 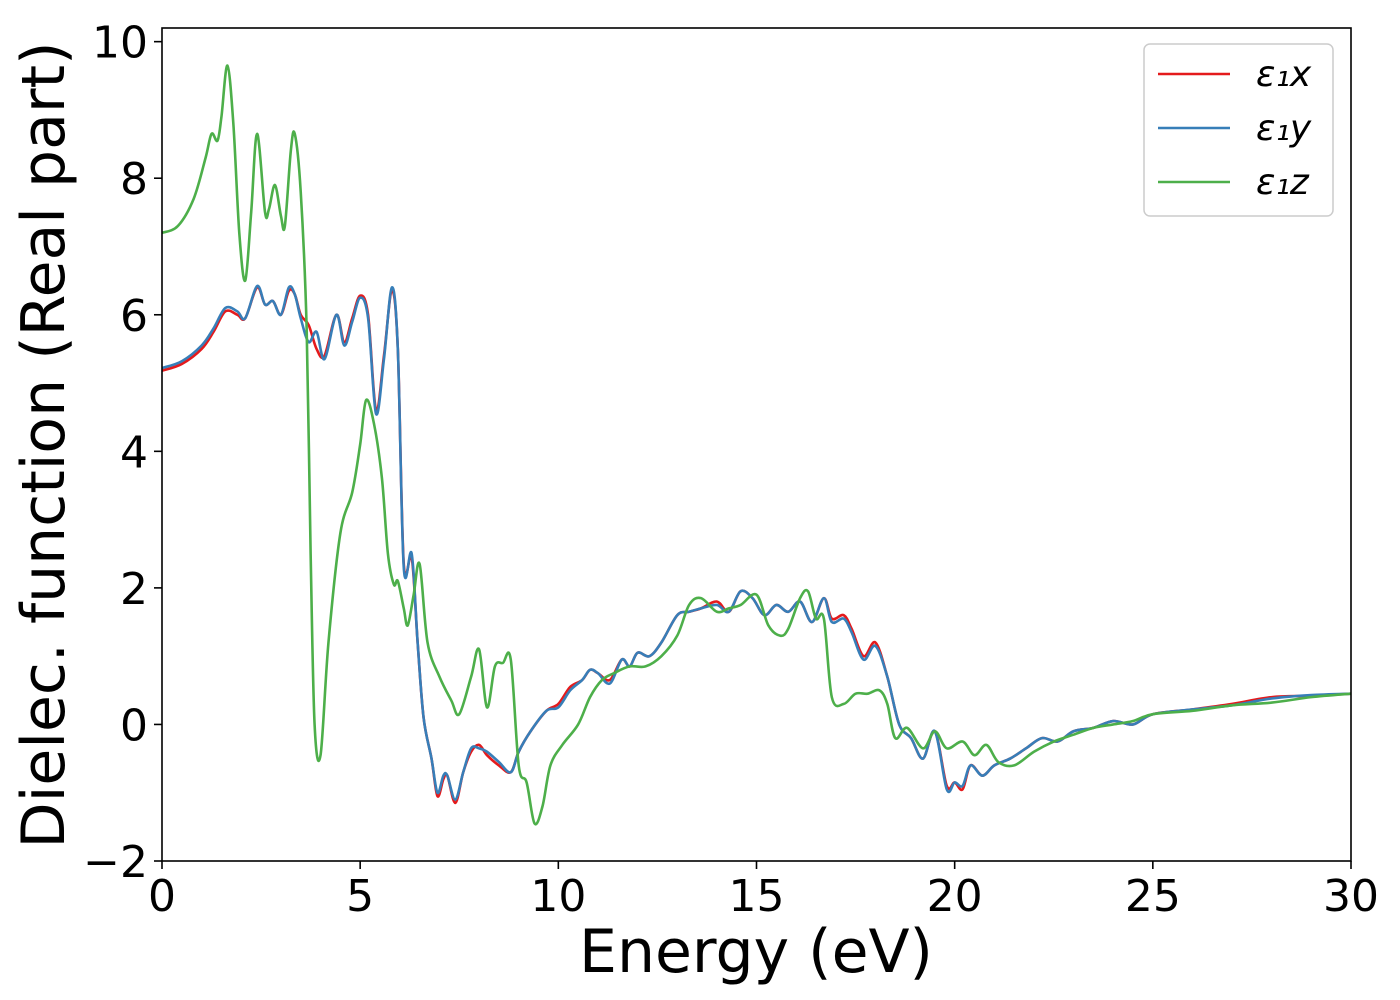 I want to click on y-tick-label: 10, so click(x=120, y=43).